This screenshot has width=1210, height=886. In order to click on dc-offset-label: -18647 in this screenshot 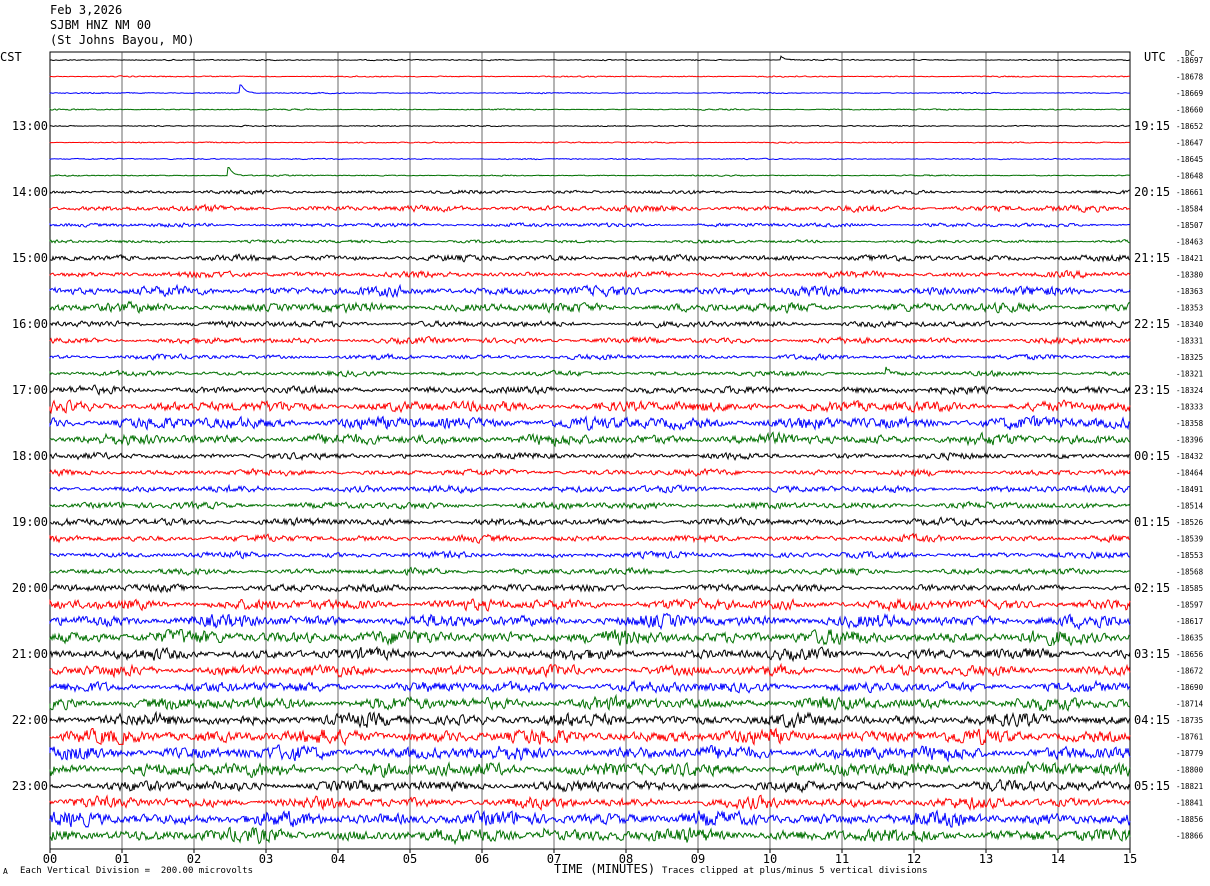, I will do `click(1189, 143)`.